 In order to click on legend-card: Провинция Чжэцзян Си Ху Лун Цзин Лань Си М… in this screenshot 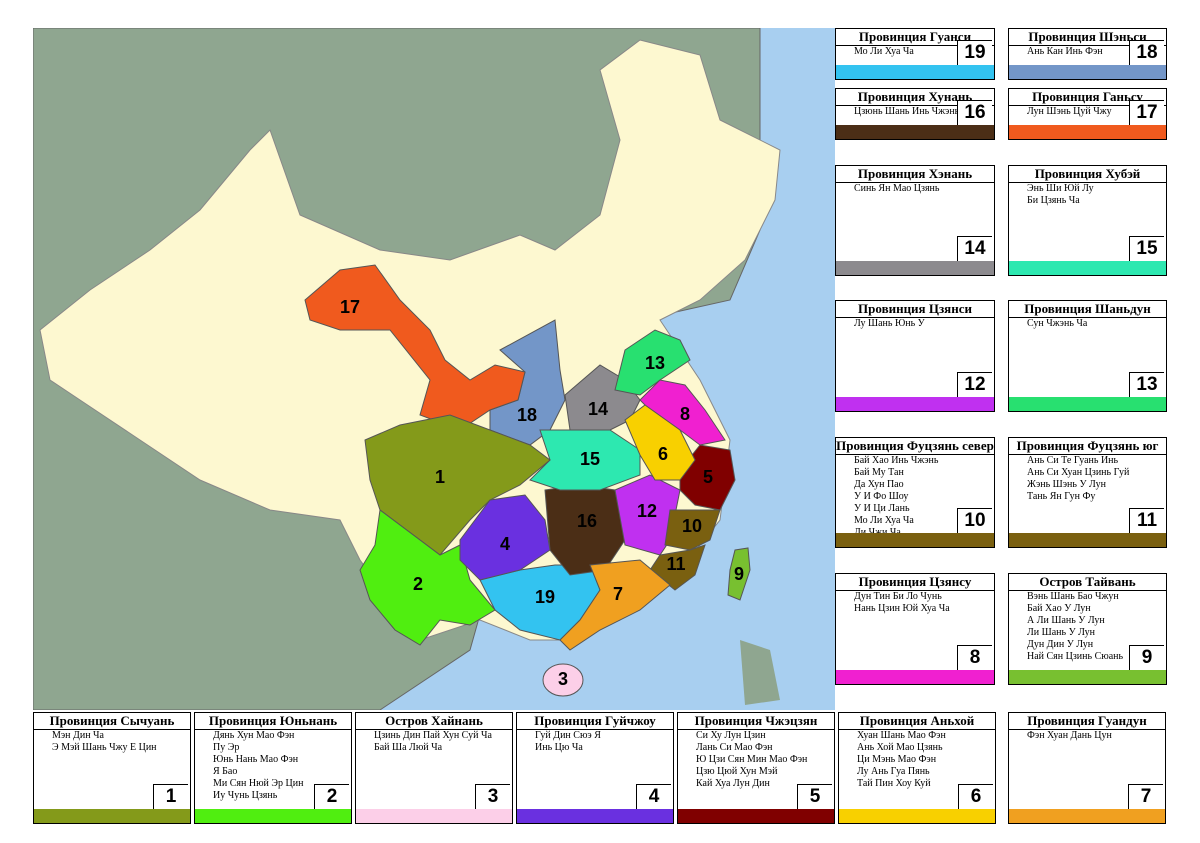, I will do `click(756, 768)`.